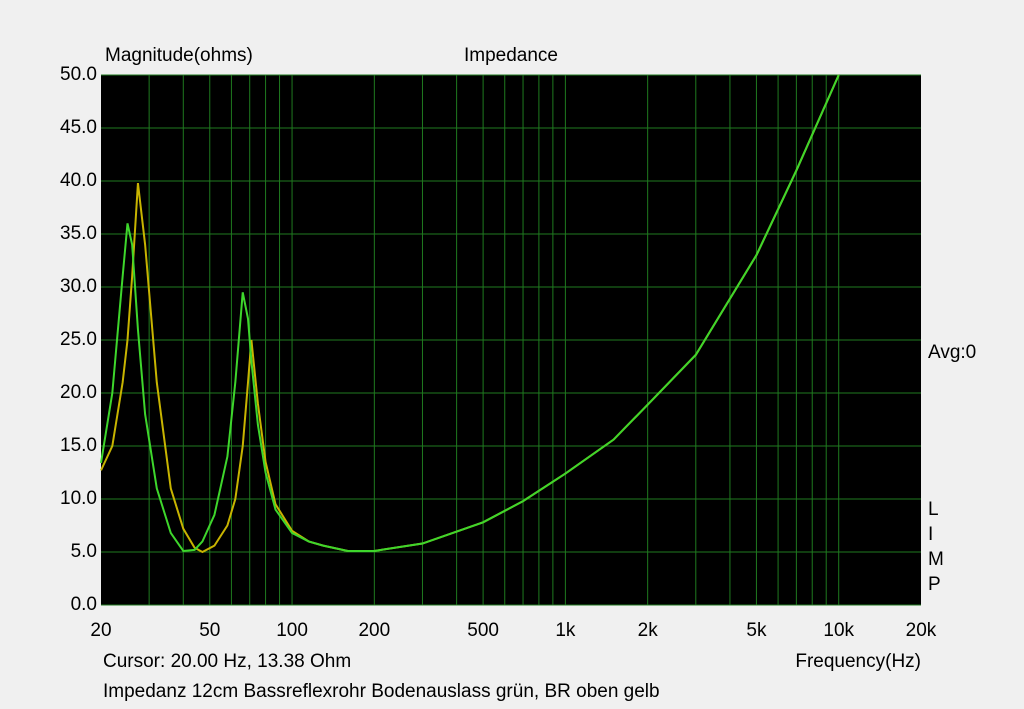  I want to click on y-tick-label: 10.0, so click(78, 498).